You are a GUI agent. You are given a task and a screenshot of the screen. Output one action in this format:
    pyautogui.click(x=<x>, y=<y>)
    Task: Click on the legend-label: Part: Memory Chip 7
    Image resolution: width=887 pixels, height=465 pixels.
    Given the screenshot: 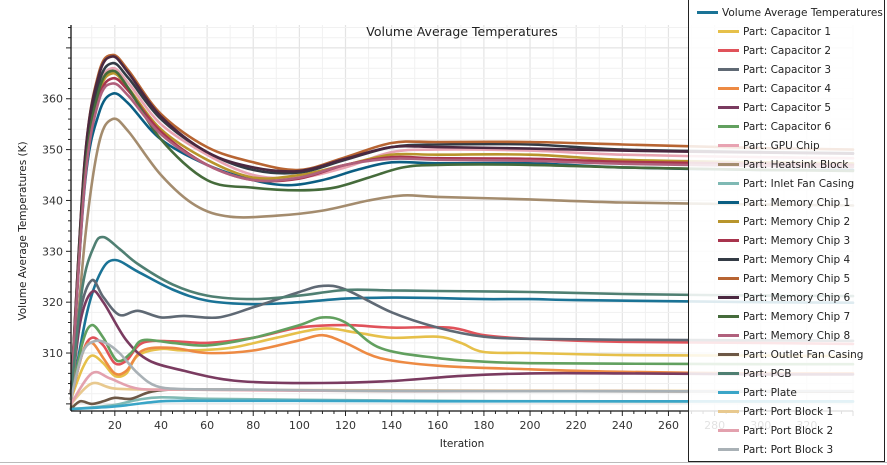 What is the action you would take?
    pyautogui.click(x=797, y=316)
    